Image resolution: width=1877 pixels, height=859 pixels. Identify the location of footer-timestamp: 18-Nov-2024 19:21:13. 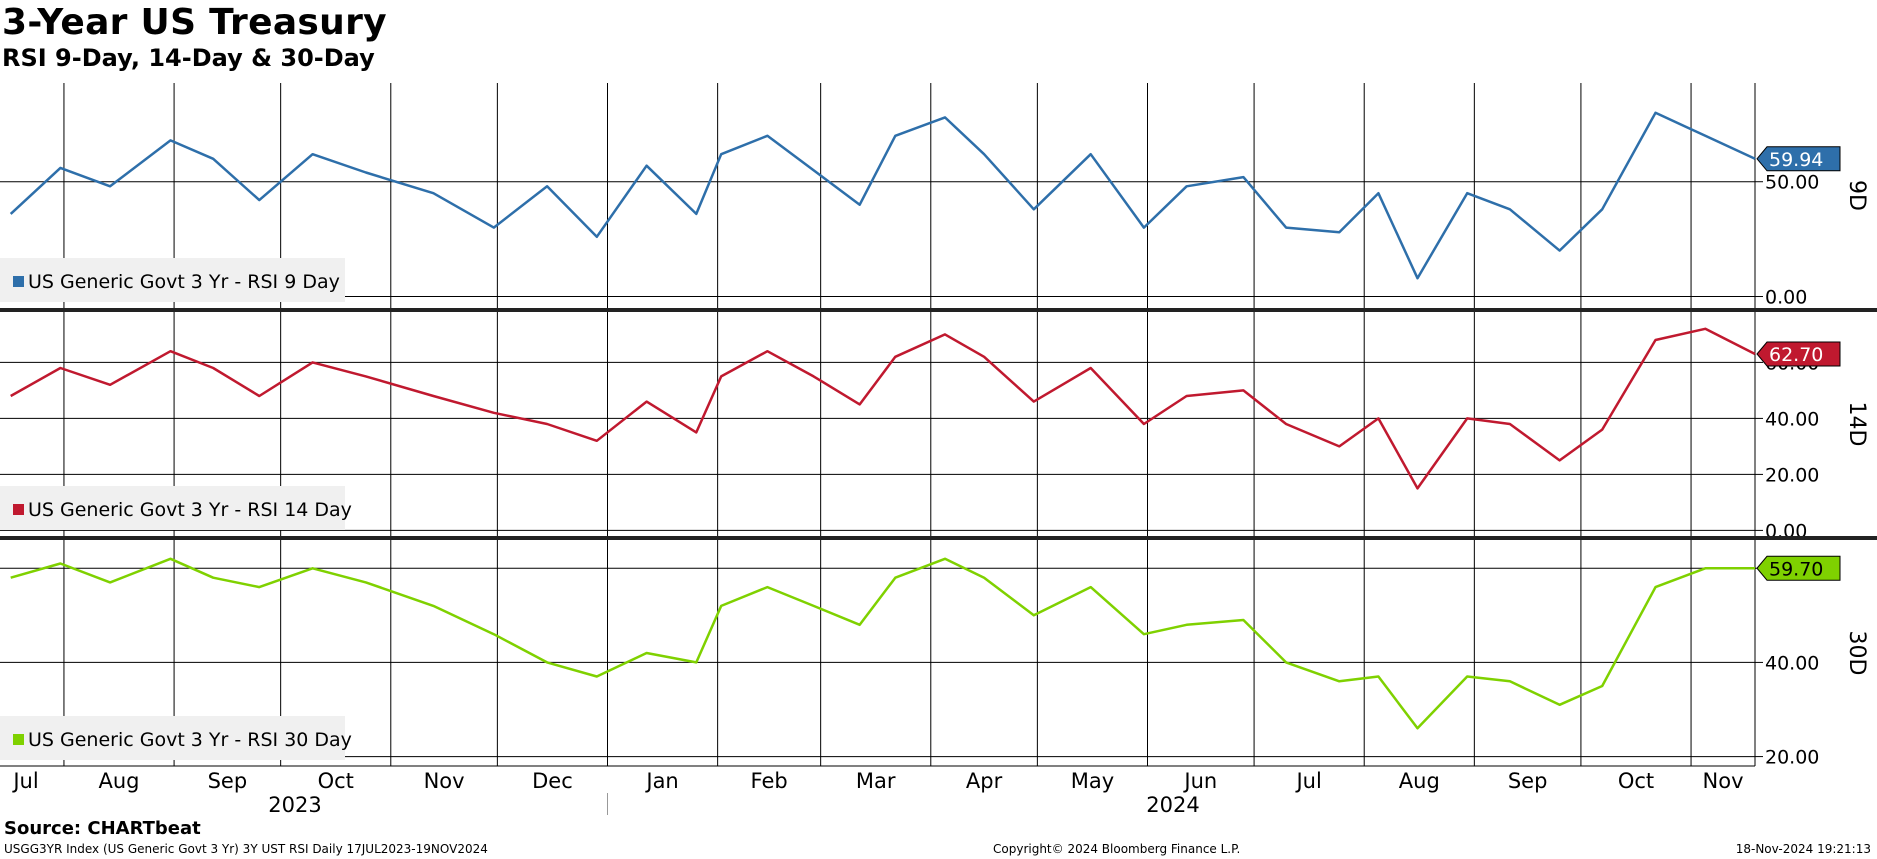
(1803, 849).